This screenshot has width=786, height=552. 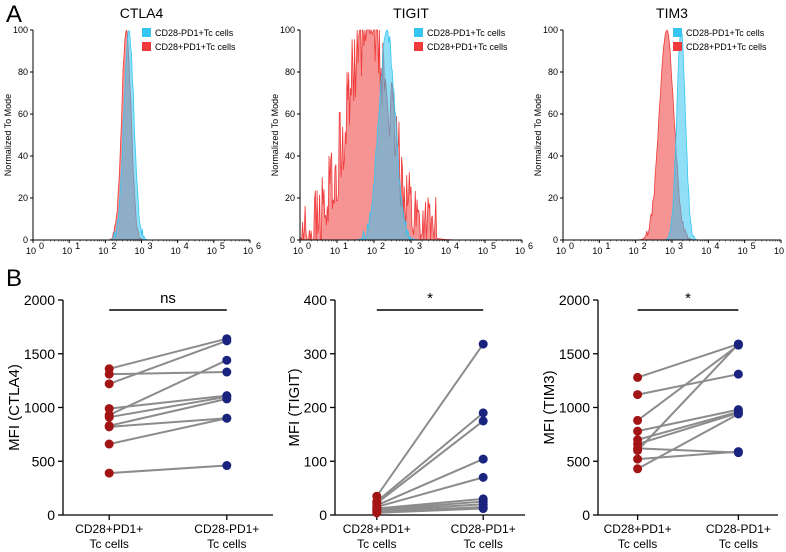 What do you see at coordinates (14, 278) in the screenshot?
I see `panel-label-b: B` at bounding box center [14, 278].